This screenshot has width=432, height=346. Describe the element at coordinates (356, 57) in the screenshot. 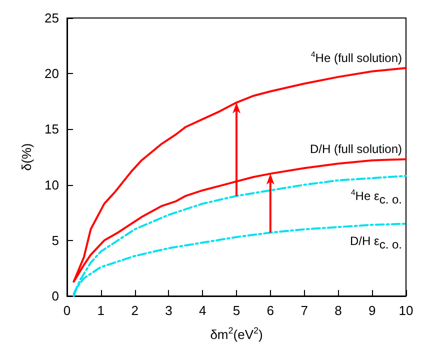

I see `series-label: $^{4}$He (full solution)` at that location.